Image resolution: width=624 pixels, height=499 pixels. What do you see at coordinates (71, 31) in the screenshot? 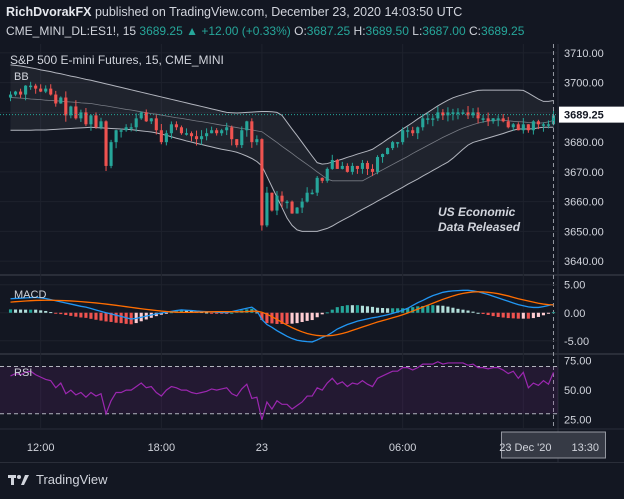
I see `symbol-name: CME_MINI_DL:ES1!, 15` at bounding box center [71, 31].